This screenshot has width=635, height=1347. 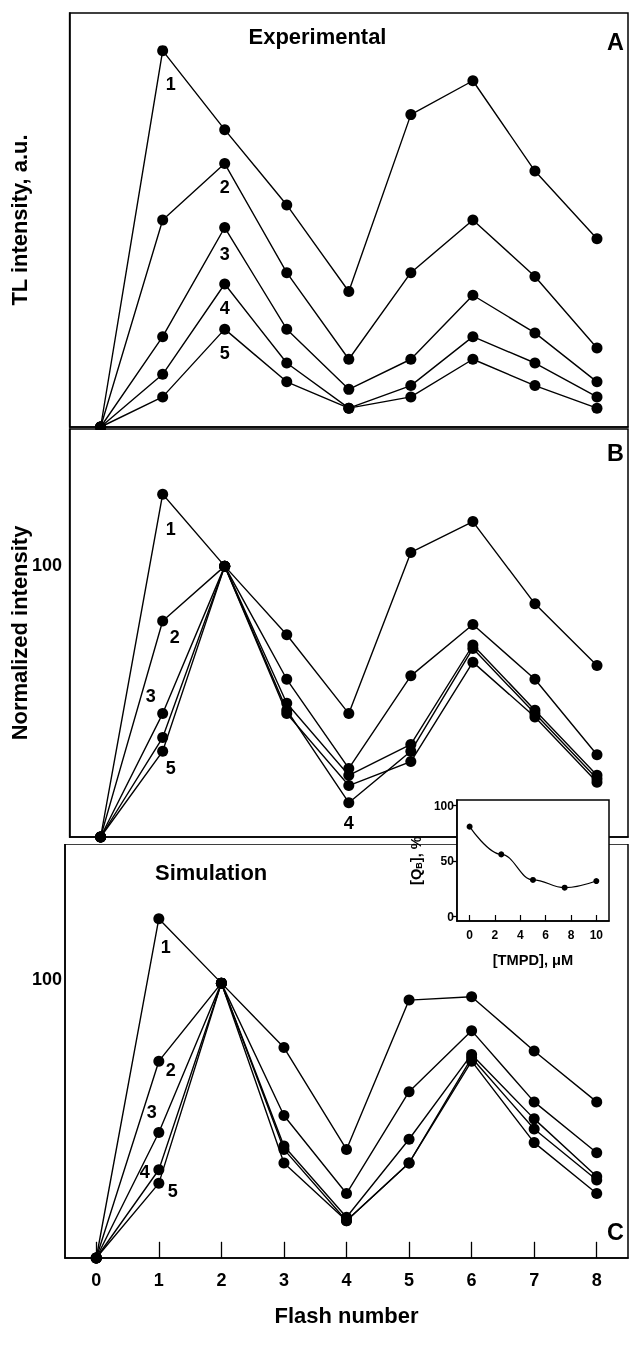 I want to click on x-tick-label: 7, so click(x=534, y=1279).